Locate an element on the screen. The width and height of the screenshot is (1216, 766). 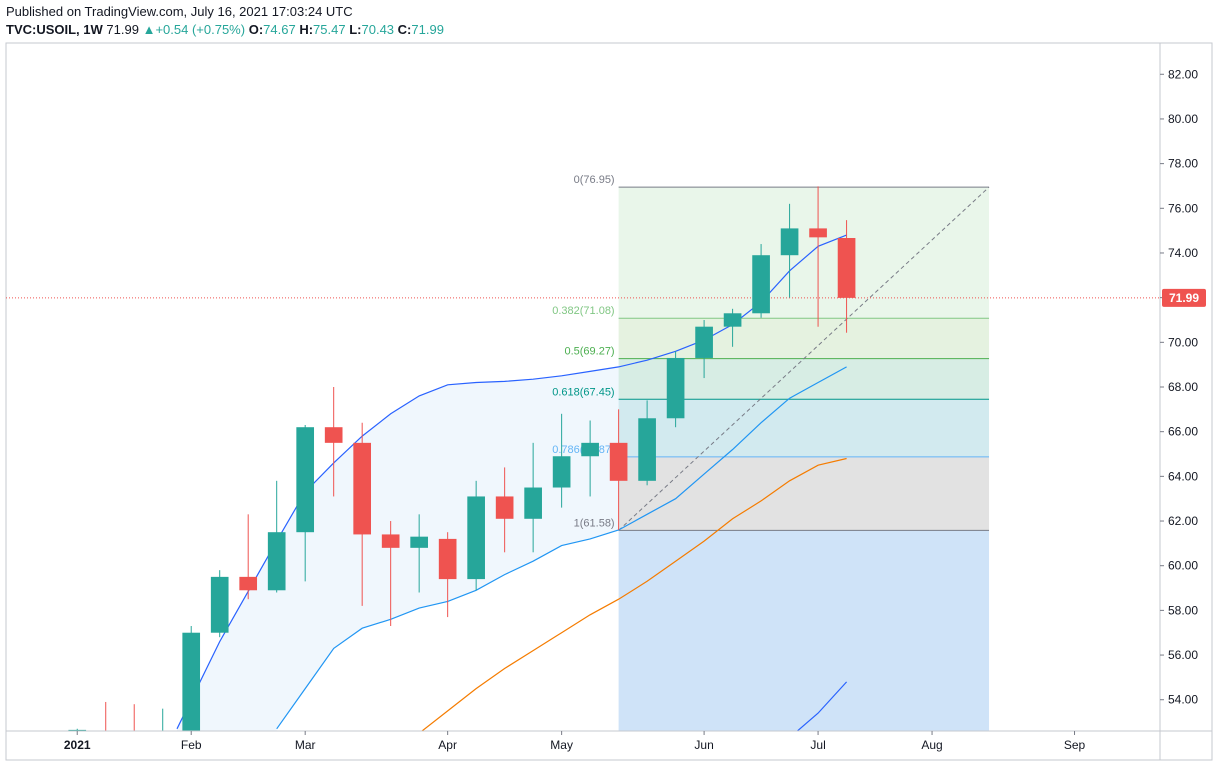
fib-level-label: 1(61.58) is located at coordinates (594, 523).